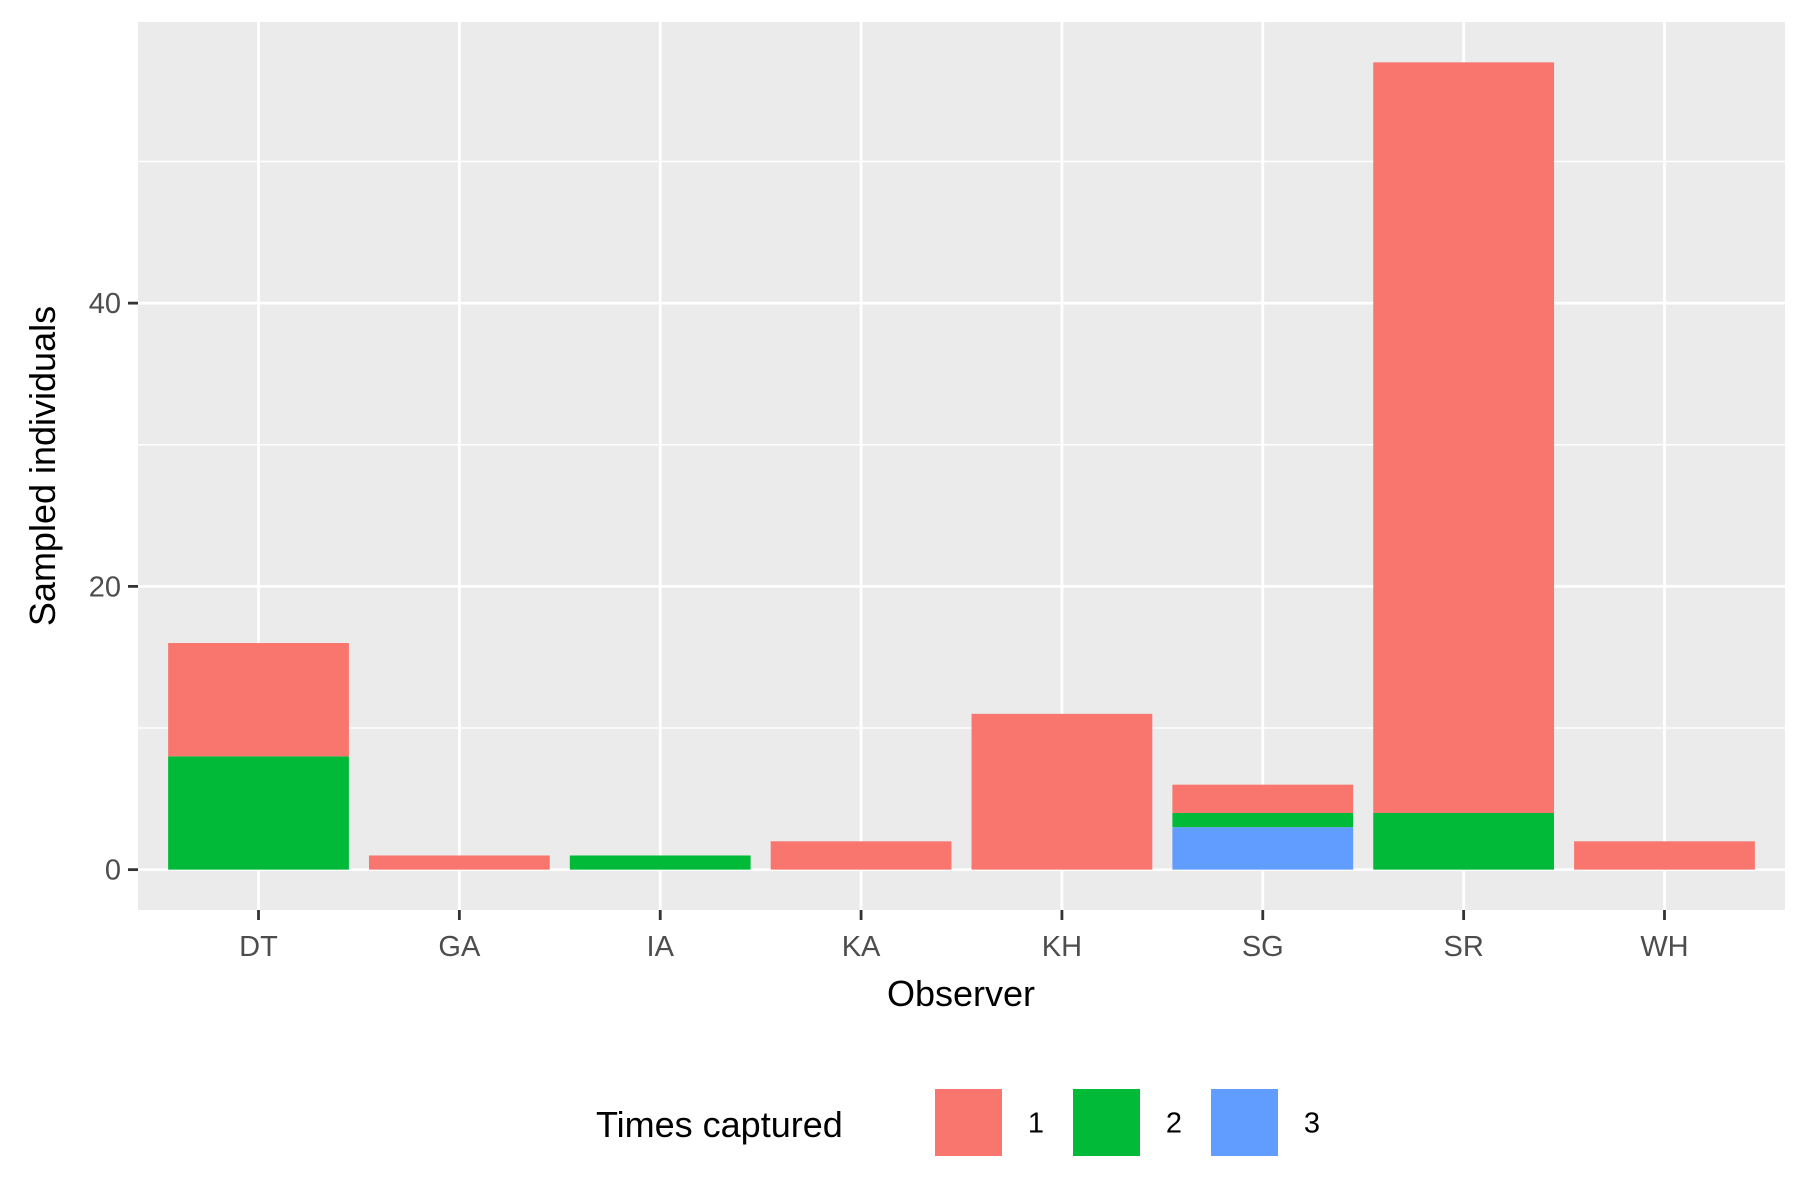 The image size is (1800, 1200). I want to click on y-axis: 0 20 40, so click(113, 587).